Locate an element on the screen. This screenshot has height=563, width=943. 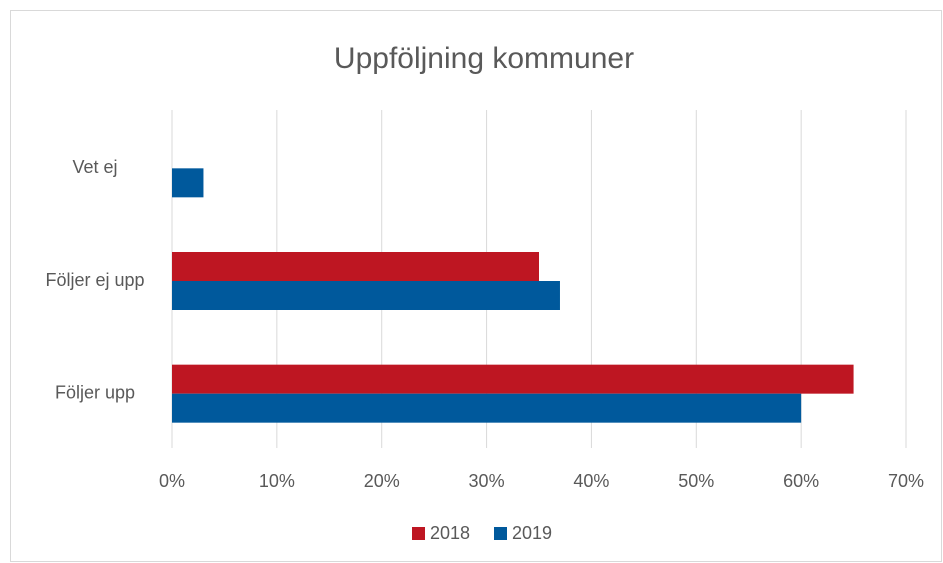
x-tick-label: 60% is located at coordinates (801, 481).